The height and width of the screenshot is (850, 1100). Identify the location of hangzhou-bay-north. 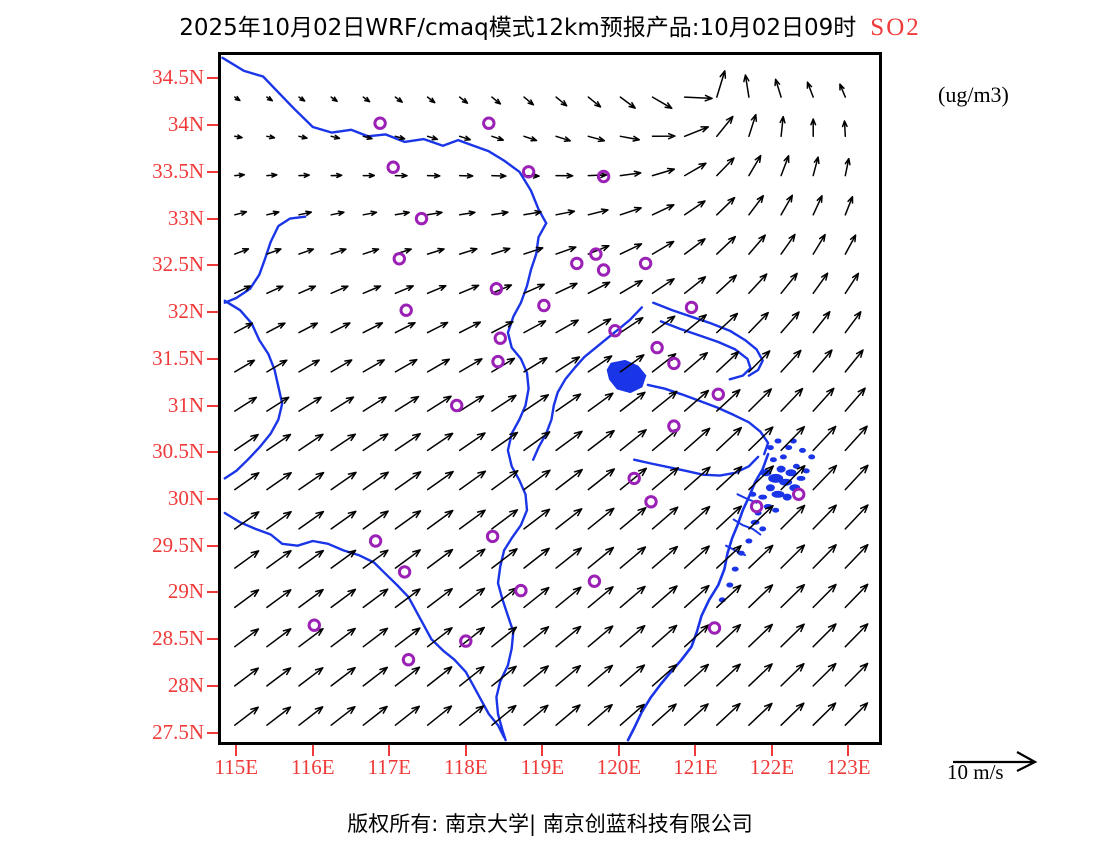
(708, 419).